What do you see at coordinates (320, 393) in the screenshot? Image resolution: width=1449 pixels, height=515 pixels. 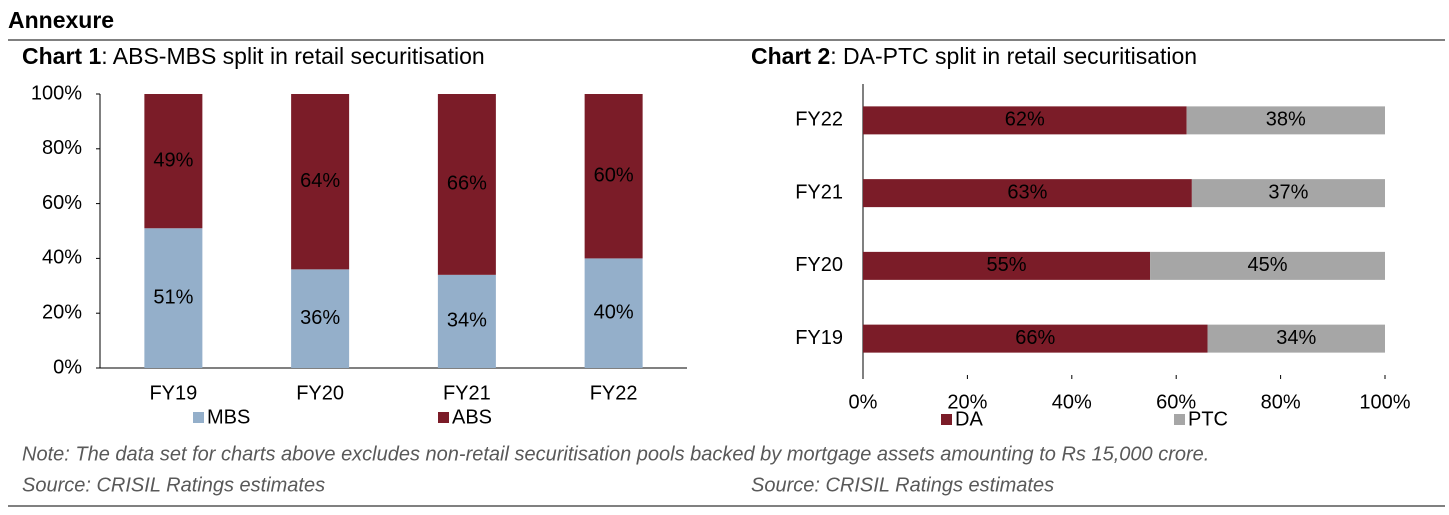 I see `x-tick-label: FY20` at bounding box center [320, 393].